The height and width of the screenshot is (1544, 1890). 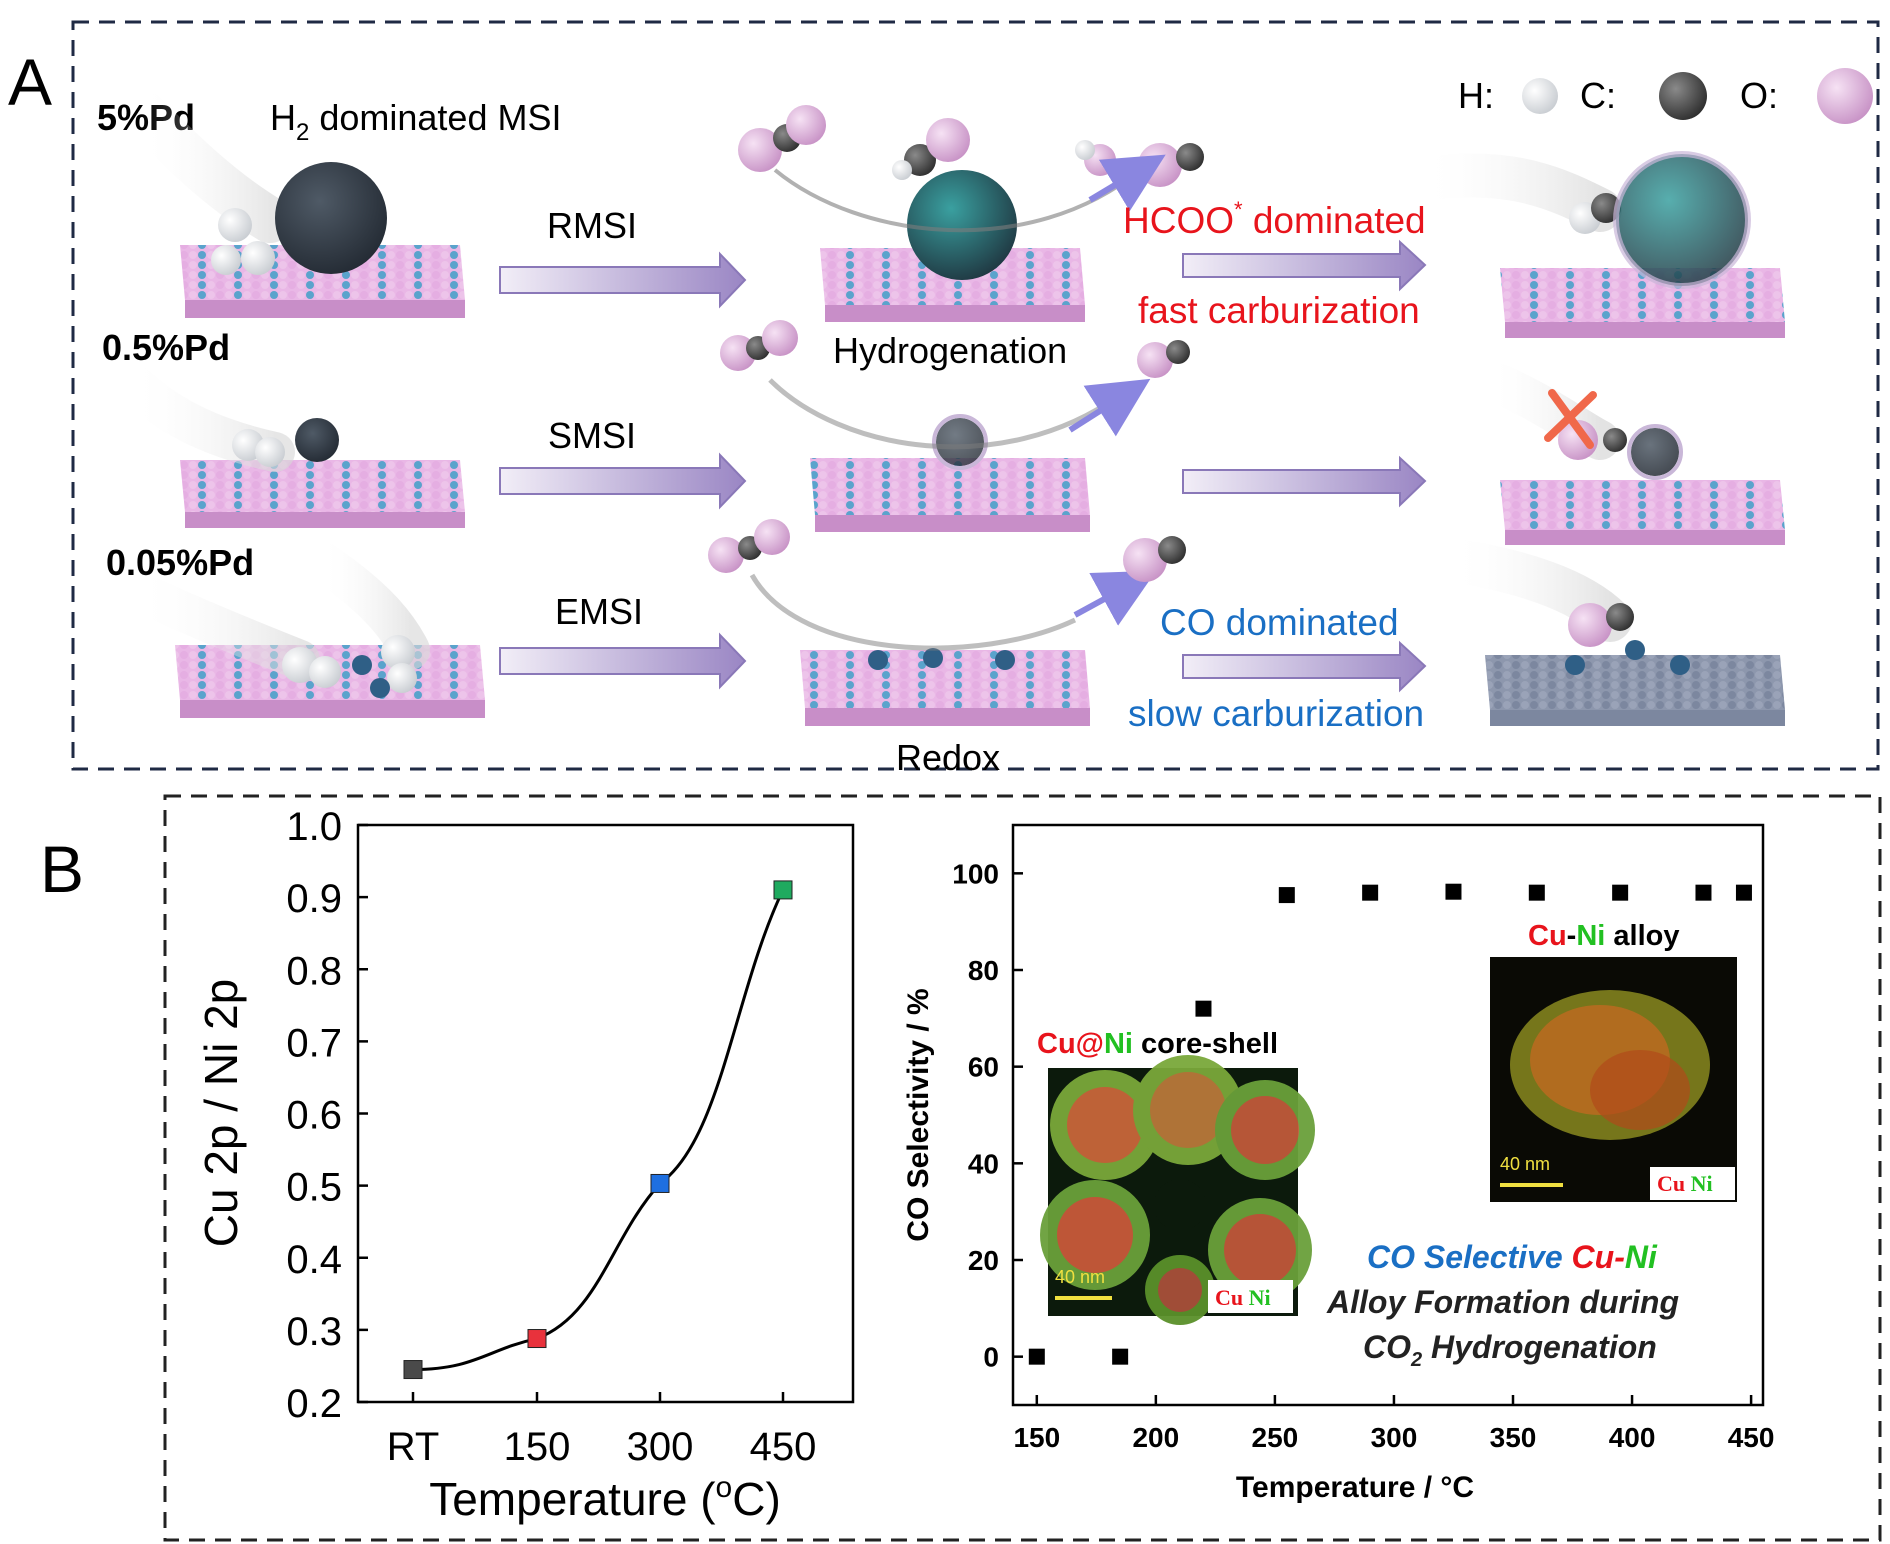 I want to click on row-rmsi: RMSI HCOO* dominated fast carburization, so click(x=951, y=212).